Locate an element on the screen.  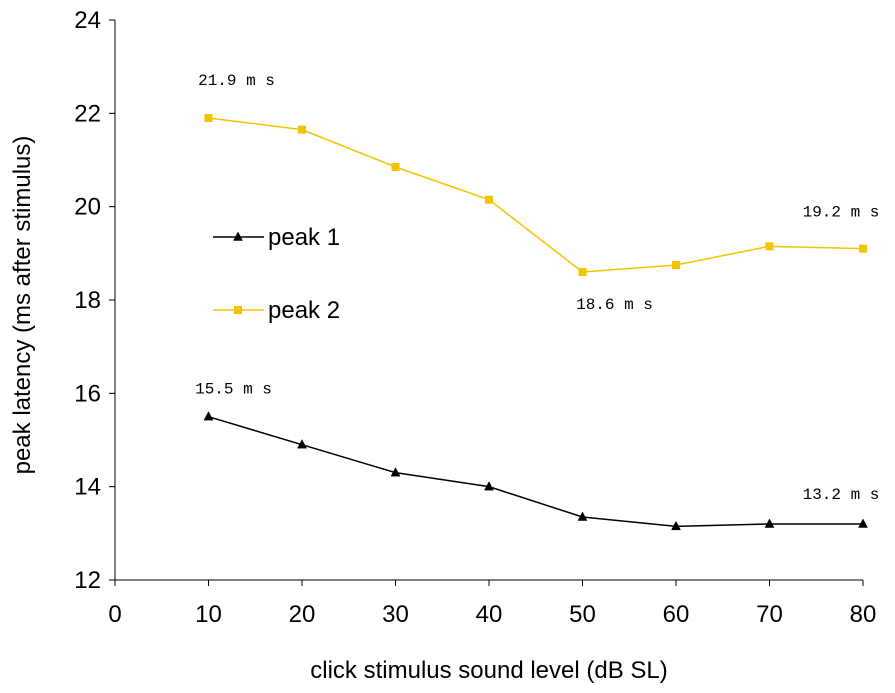
x-axis: 0 10 20 30 40 50 60 70 80 is located at coordinates (492, 603).